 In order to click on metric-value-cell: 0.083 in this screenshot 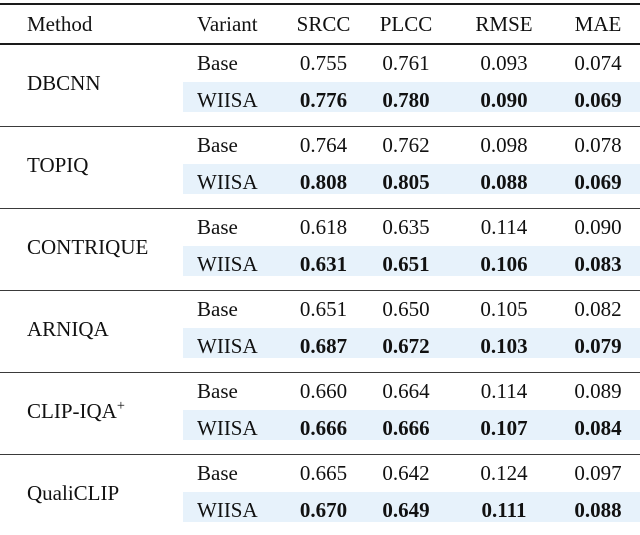, I will do `click(598, 268)`.